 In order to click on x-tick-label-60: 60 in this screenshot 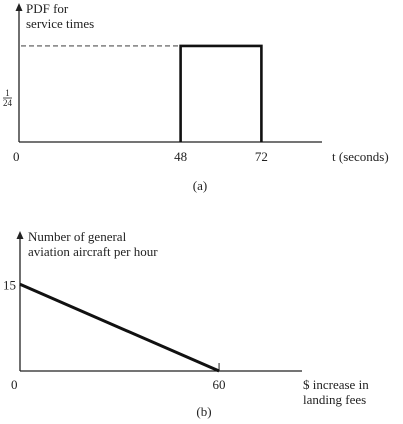, I will do `click(219, 384)`.